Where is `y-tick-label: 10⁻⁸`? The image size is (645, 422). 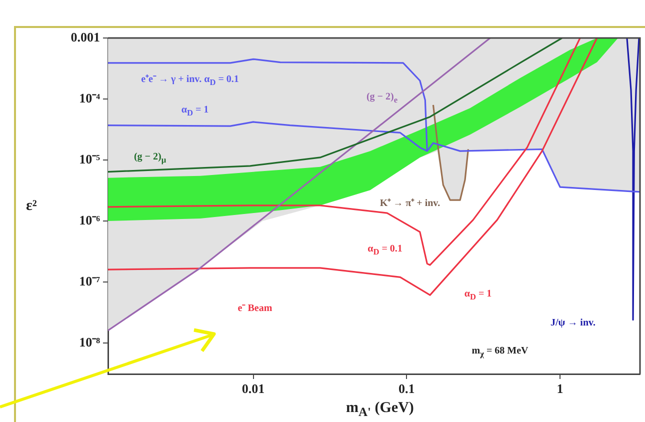
y-tick-label: 10⁻⁸ is located at coordinates (89, 342).